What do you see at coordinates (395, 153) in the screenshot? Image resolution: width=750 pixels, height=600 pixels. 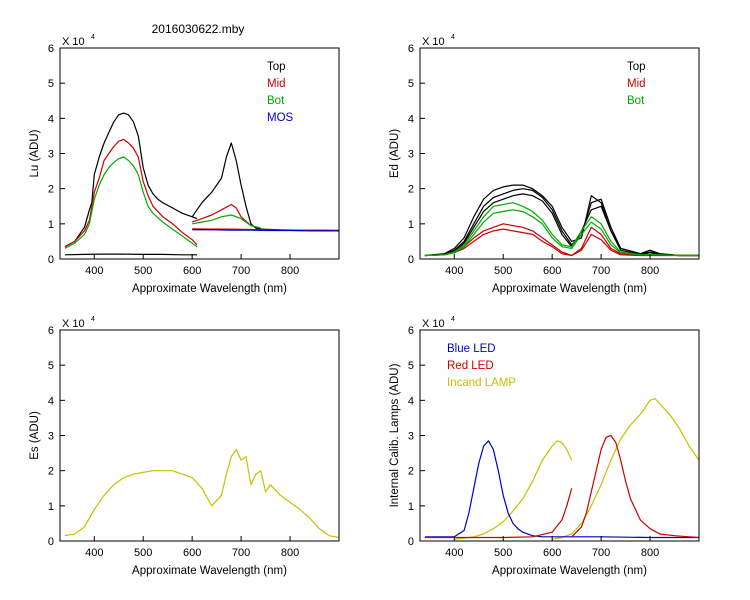 I see `y-axis-label: Ed (ADU)` at bounding box center [395, 153].